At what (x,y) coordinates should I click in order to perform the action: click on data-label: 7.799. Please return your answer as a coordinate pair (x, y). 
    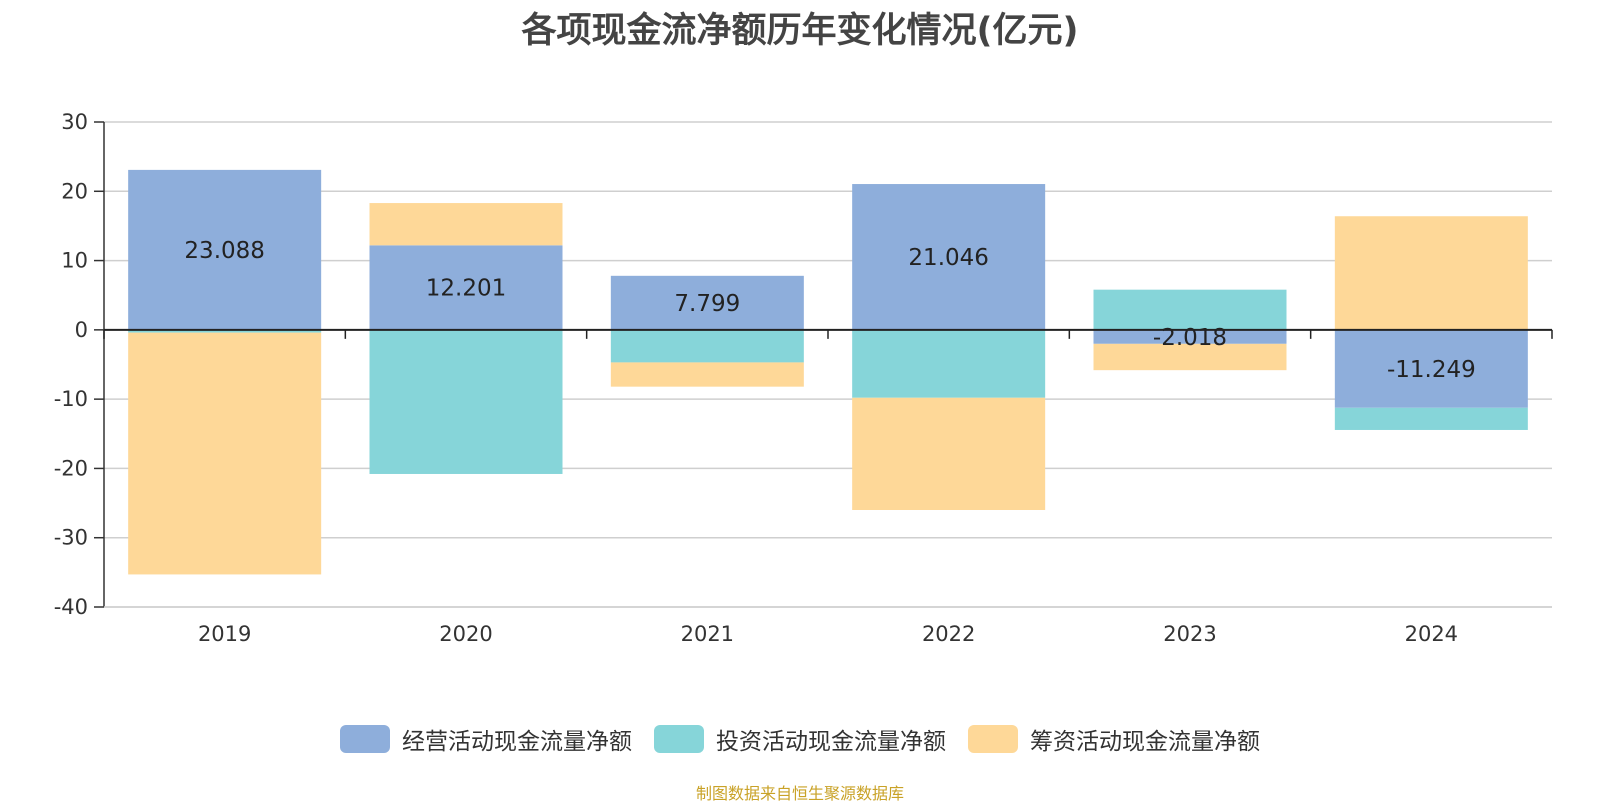
    Looking at the image, I should click on (707, 304).